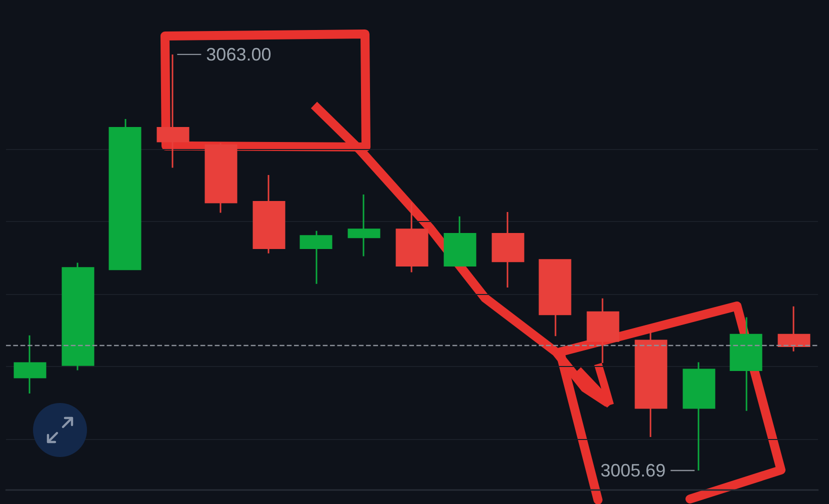 The height and width of the screenshot is (504, 829). Describe the element at coordinates (239, 54) in the screenshot. I see `annotation: 3063.00` at that location.